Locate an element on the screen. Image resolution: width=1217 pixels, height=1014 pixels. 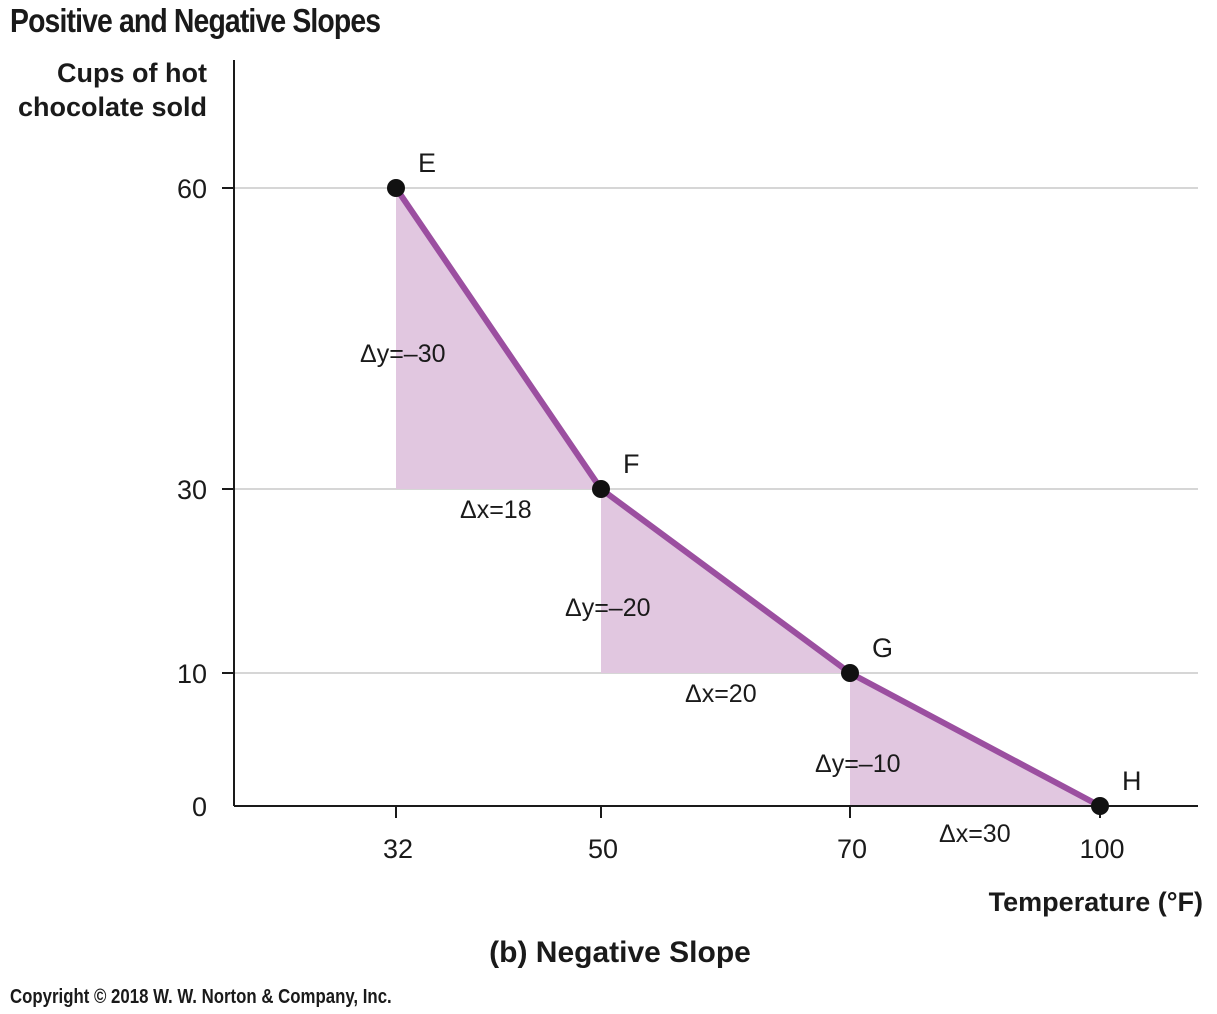
point-label-G: G is located at coordinates (882, 648).